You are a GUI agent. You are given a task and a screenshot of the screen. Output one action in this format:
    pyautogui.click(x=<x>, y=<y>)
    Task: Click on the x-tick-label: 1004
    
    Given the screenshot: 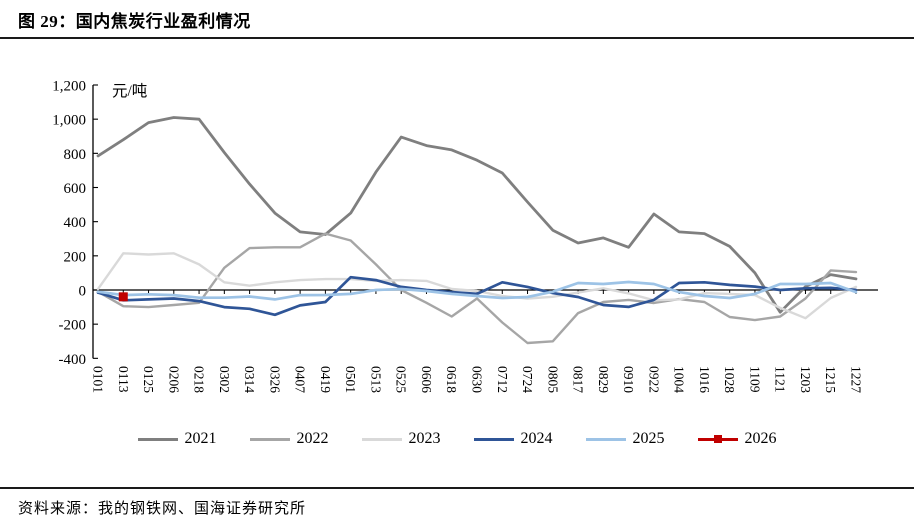 What is the action you would take?
    pyautogui.click(x=679, y=379)
    